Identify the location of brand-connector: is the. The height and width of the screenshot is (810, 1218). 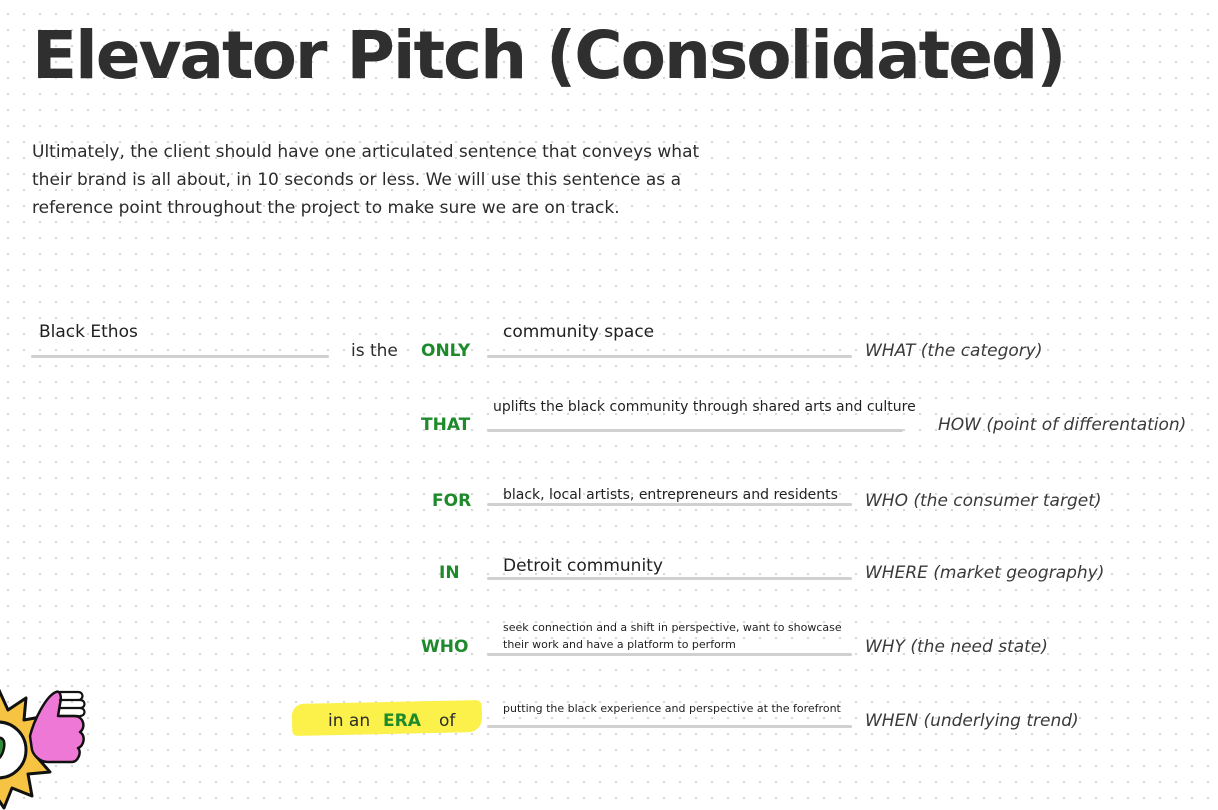
(374, 351).